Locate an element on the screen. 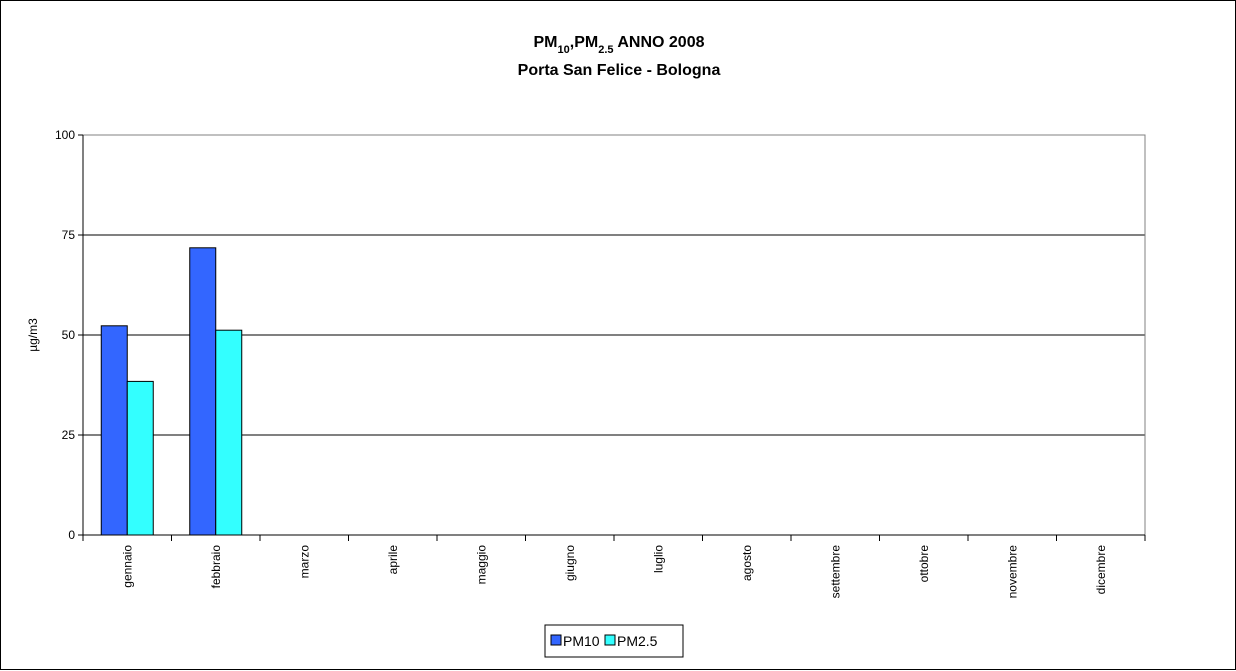  x-tick-label-aprile: aprile is located at coordinates (393, 560).